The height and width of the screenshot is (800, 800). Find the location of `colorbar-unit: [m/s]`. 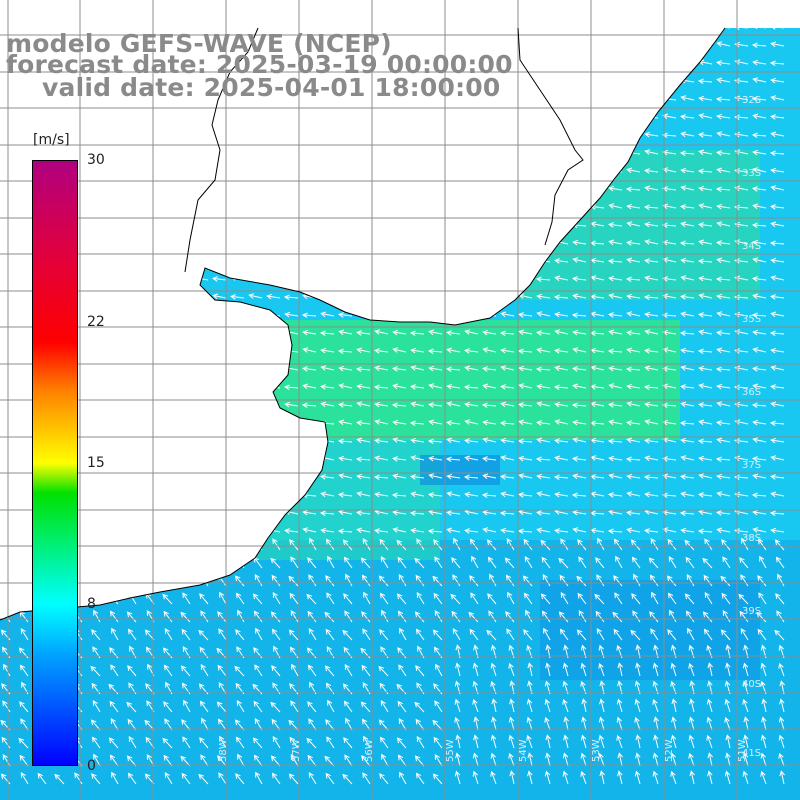

colorbar-unit: [m/s] is located at coordinates (51, 140).